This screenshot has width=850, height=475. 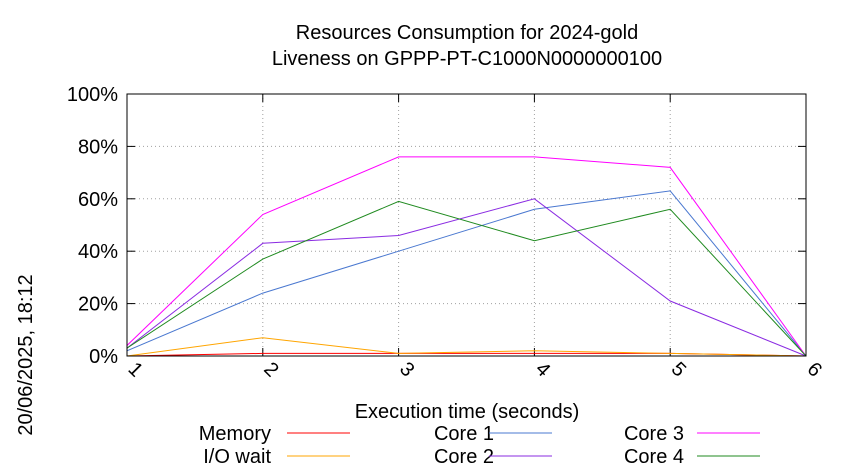 What do you see at coordinates (542, 369) in the screenshot?
I see `x-tick-label: 4` at bounding box center [542, 369].